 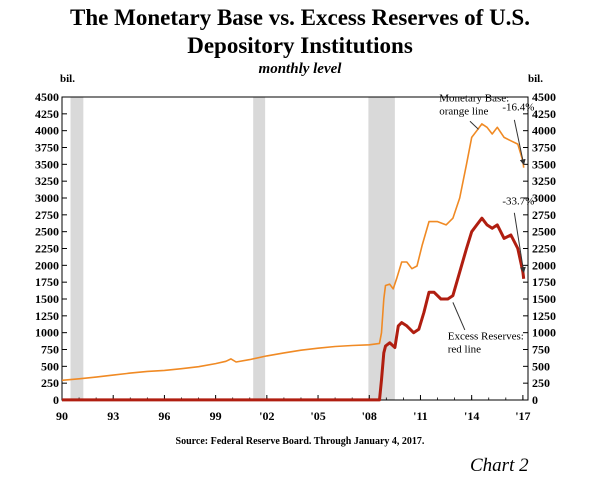 I want to click on x-tick-label: 96, so click(x=164, y=416).